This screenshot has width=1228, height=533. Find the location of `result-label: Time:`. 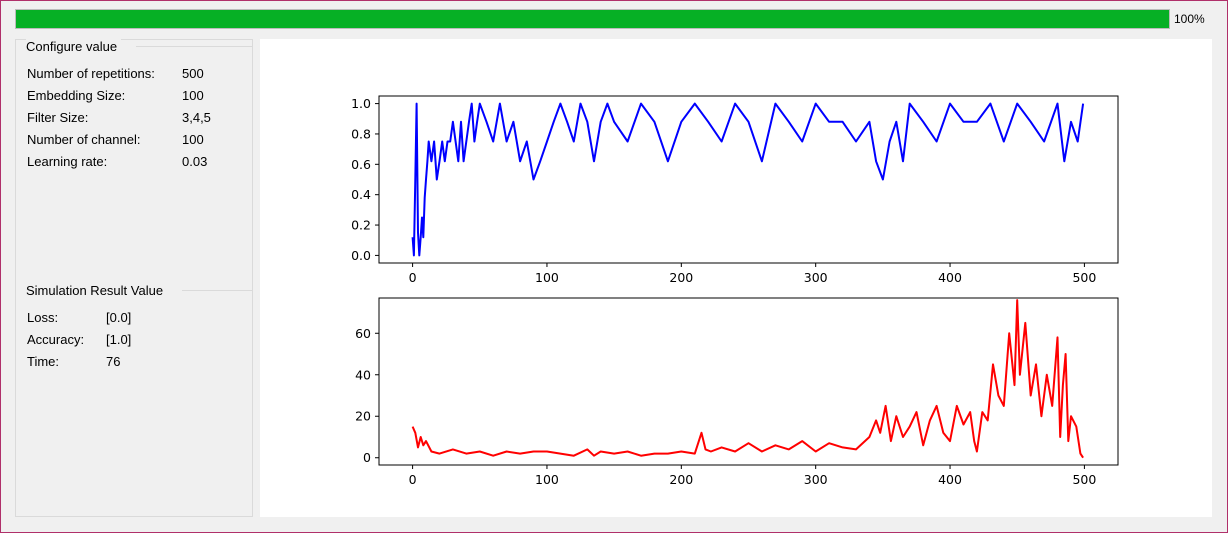

result-label: Time: is located at coordinates (43, 361).